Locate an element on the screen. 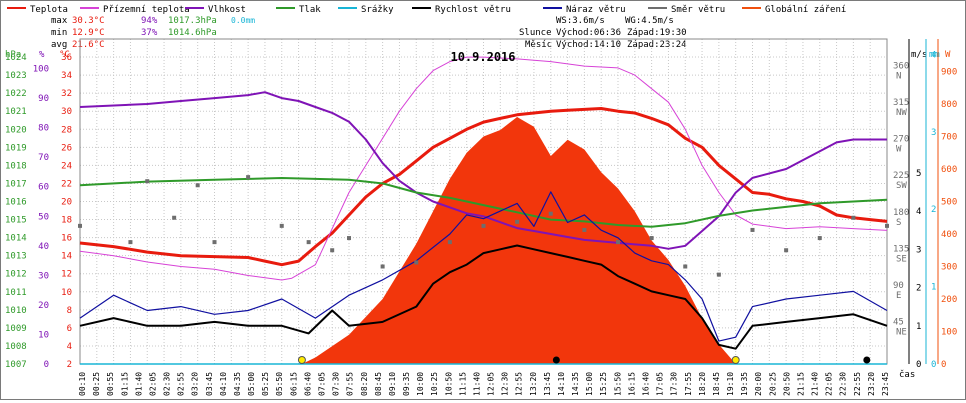 Image resolution: width=966 pixels, height=403 pixels. axis-tick-pressure: 1019 is located at coordinates (16, 148).